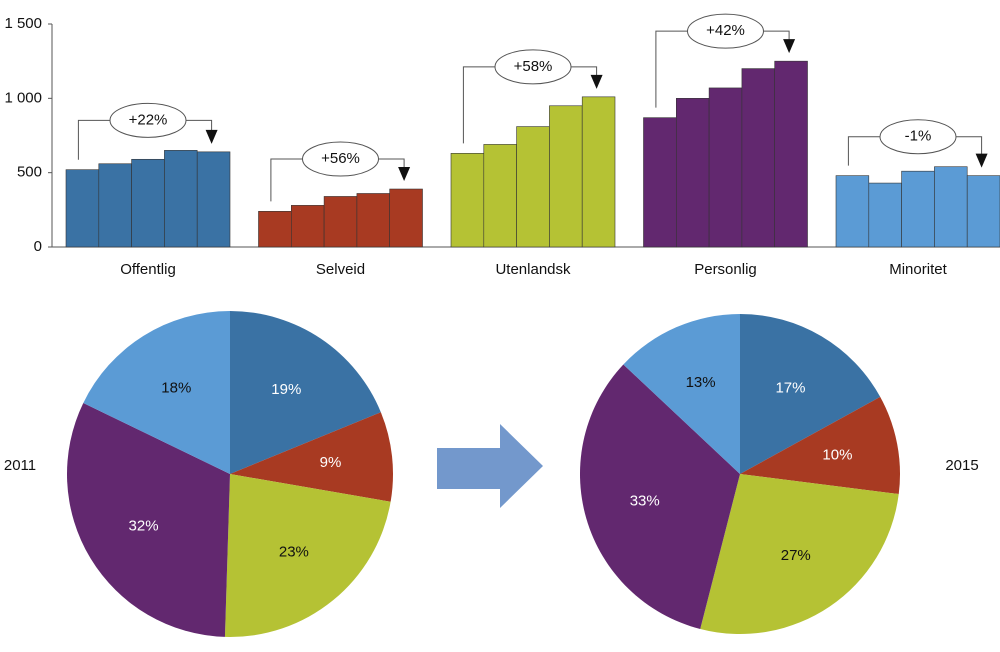  Describe the element at coordinates (340, 269) in the screenshot. I see `x-tick-label: Selveid` at that location.